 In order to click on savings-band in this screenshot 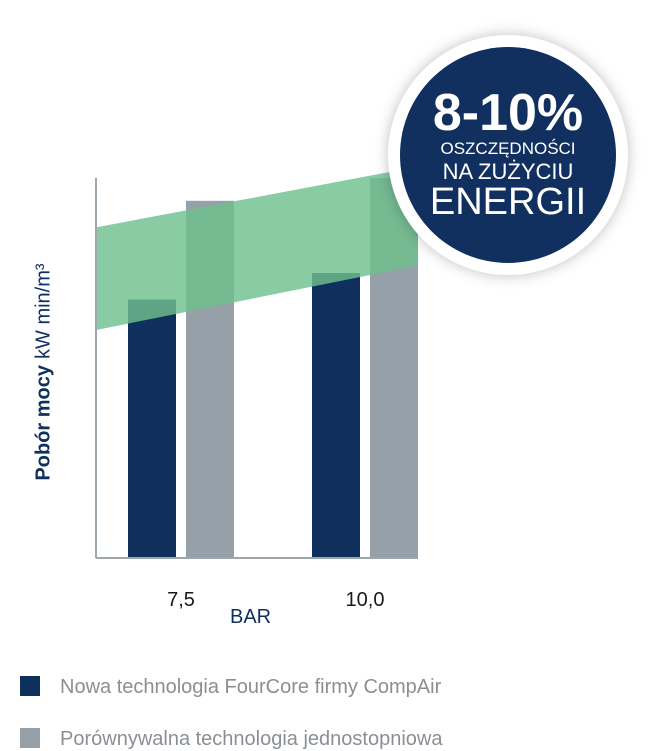, I will do `click(257, 248)`.